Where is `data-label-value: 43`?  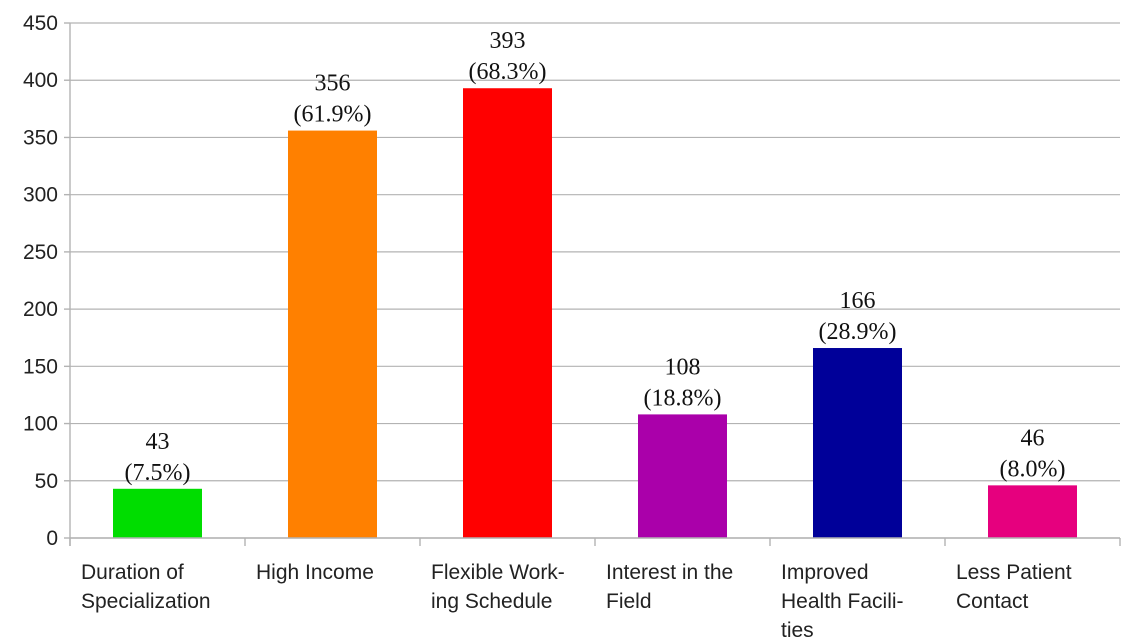 data-label-value: 43 is located at coordinates (158, 442).